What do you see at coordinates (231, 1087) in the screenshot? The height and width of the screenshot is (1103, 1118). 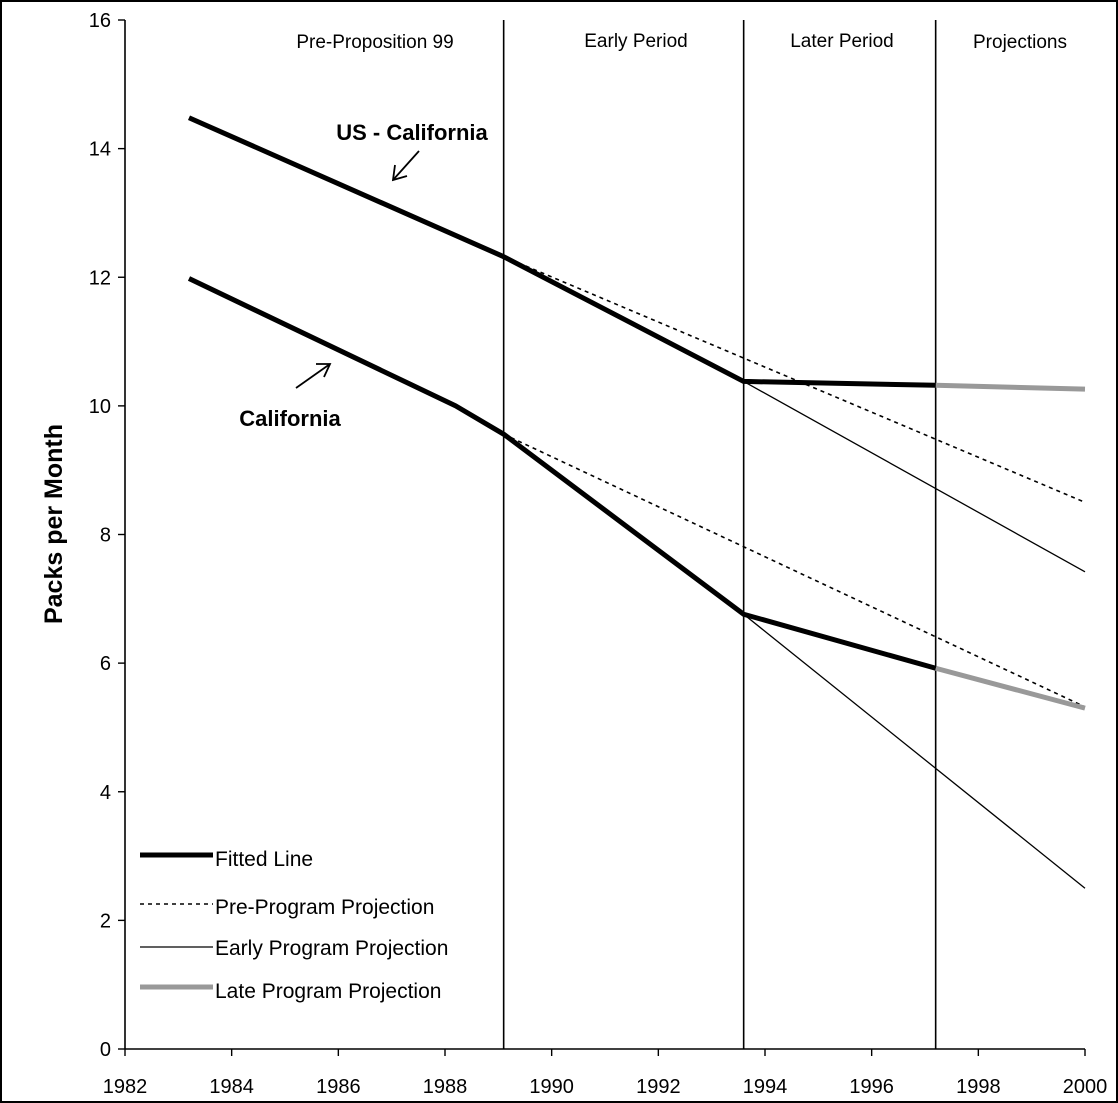 I see `x-tick-label-1984: 1984` at bounding box center [231, 1087].